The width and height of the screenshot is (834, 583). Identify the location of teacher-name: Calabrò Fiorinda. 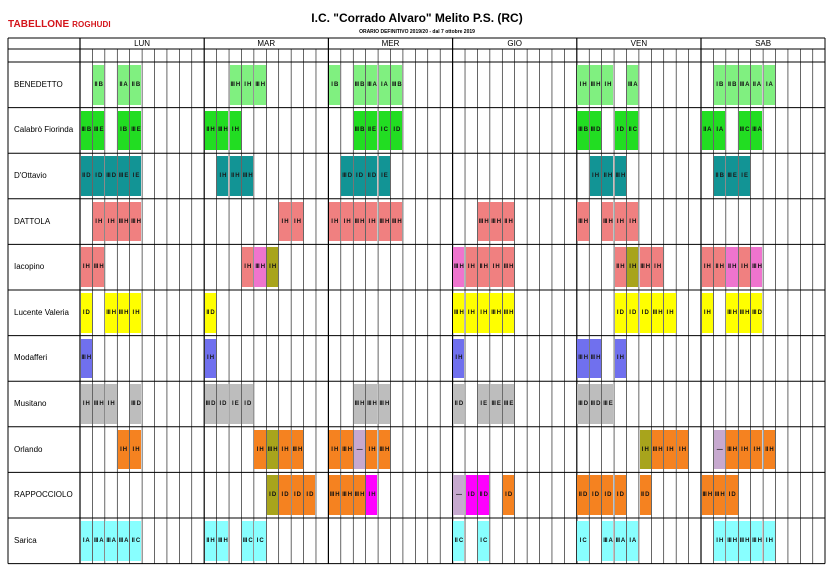
(44, 130).